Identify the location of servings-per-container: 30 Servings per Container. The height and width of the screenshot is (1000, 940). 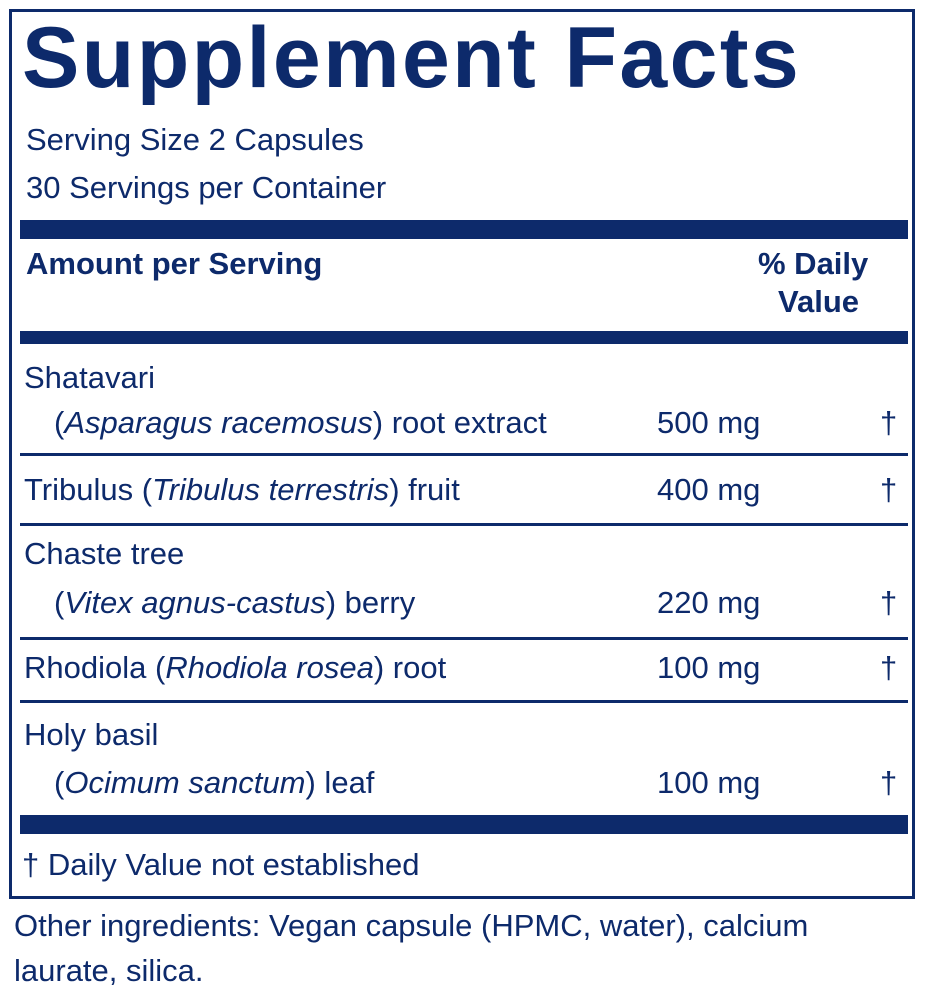
(206, 187).